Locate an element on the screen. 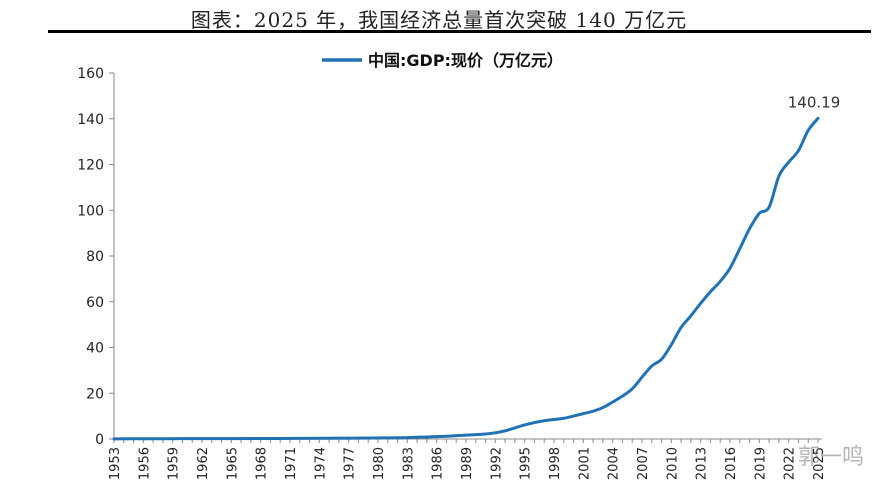 The height and width of the screenshot is (499, 878). y-tick-label: 40 is located at coordinates (95, 349).